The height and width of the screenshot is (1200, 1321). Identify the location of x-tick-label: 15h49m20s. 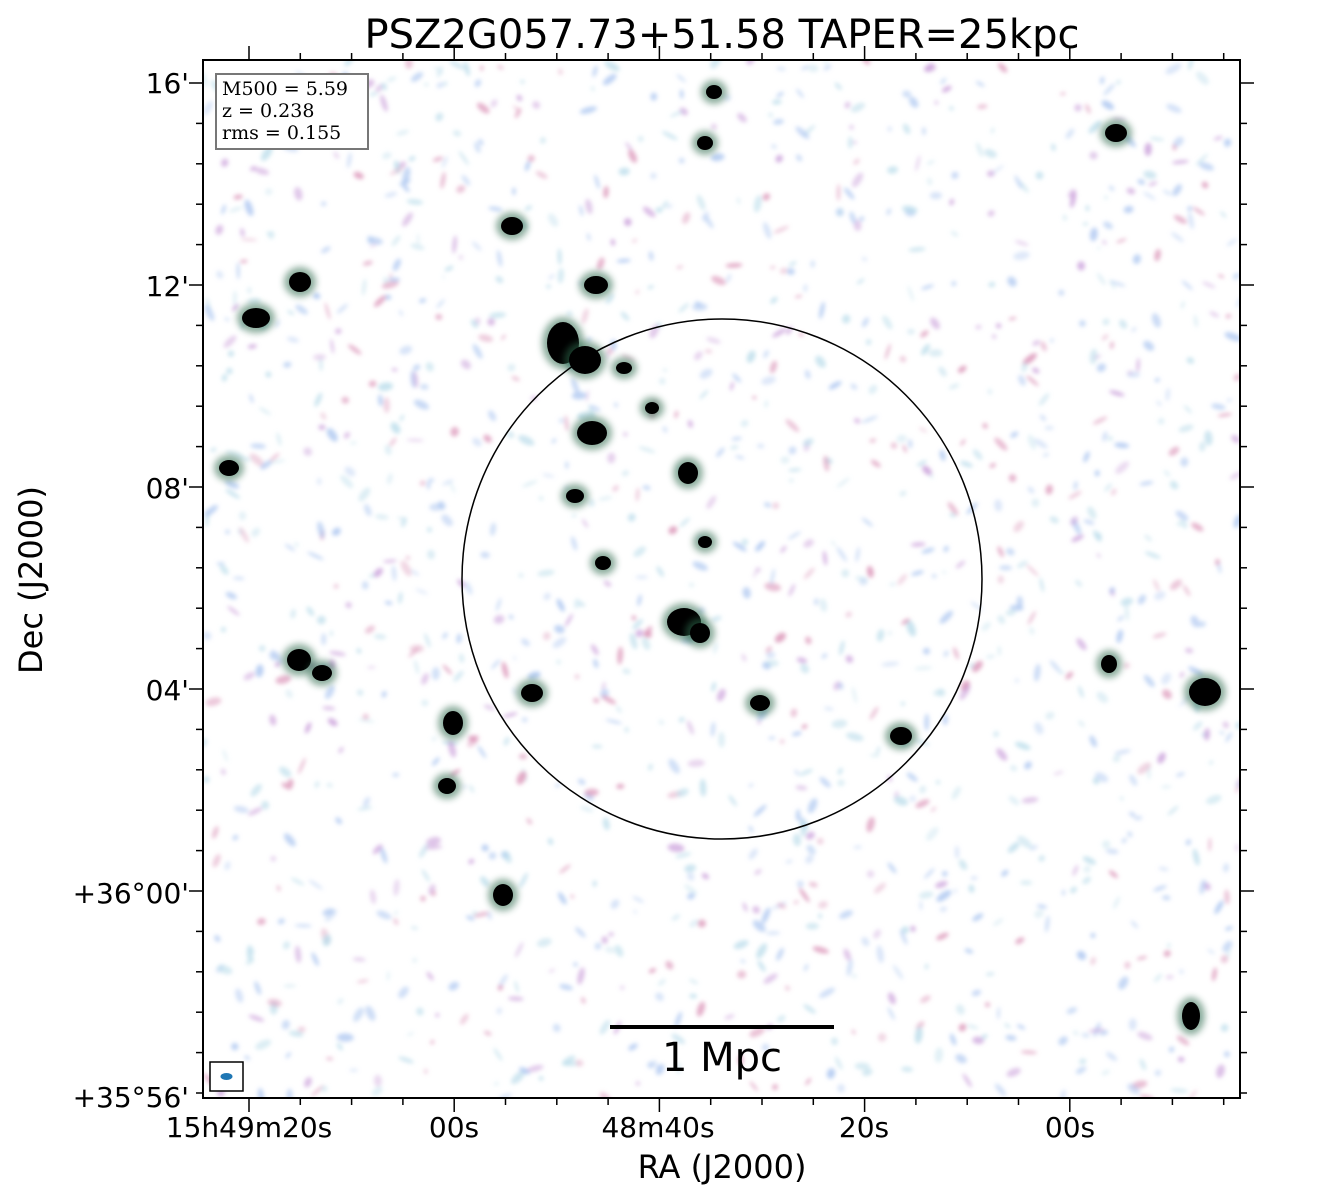
(249, 1127).